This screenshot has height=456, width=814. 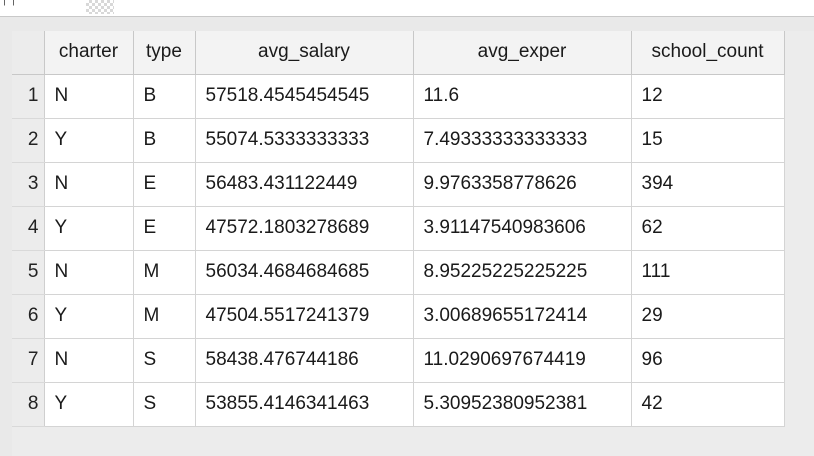 What do you see at coordinates (522, 228) in the screenshot?
I see `cell-avg-exper: 3.91147540983606` at bounding box center [522, 228].